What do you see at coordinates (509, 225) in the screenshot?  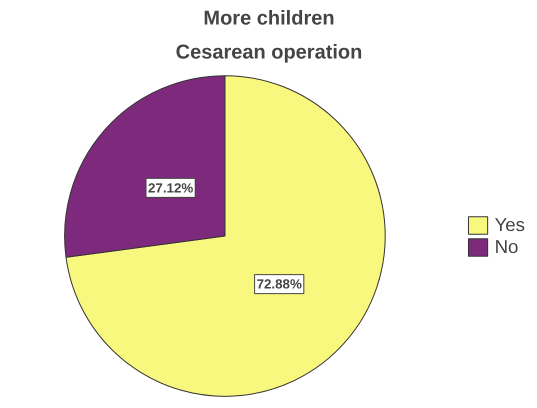 I see `legend-label: Yes` at bounding box center [509, 225].